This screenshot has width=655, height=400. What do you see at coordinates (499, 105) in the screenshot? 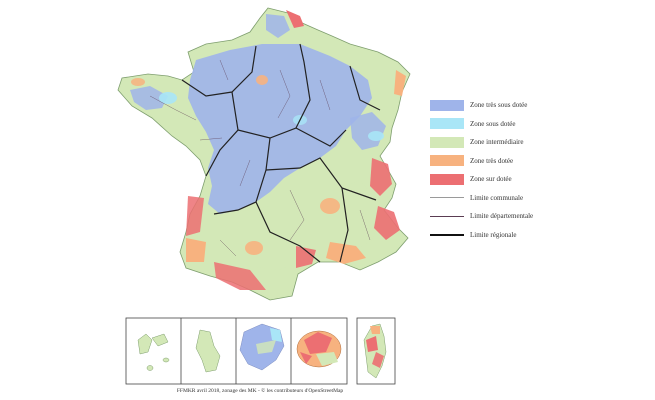
I see `legend-label: Zone très sous dotée` at bounding box center [499, 105].